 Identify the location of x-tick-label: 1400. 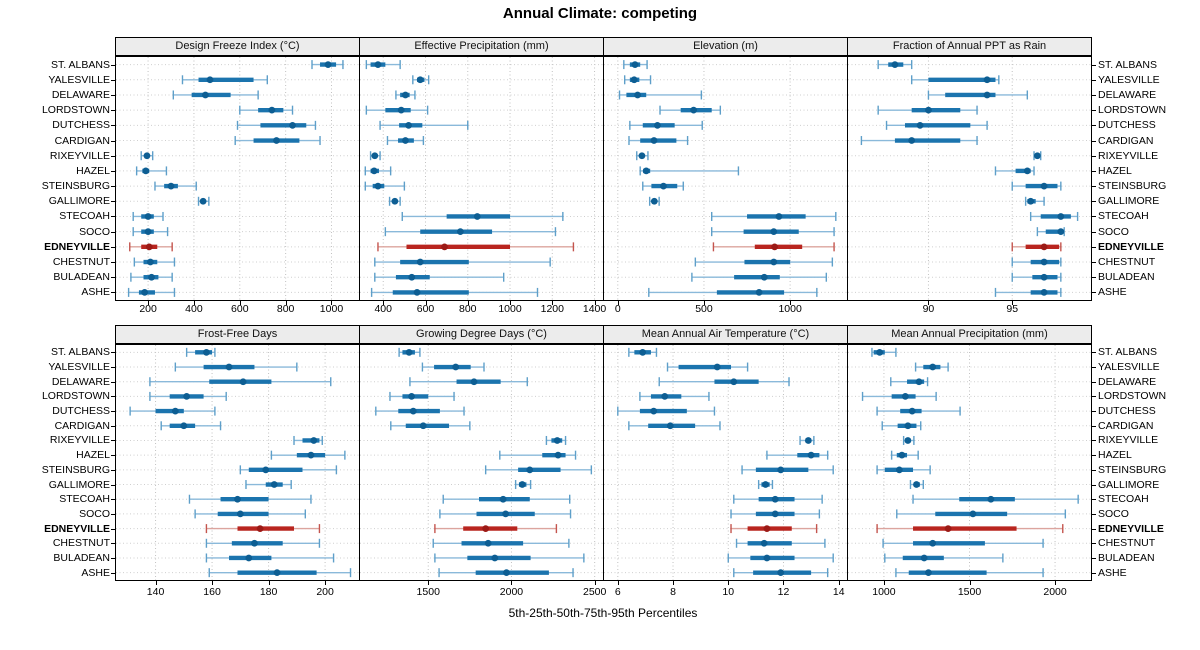
(594, 309).